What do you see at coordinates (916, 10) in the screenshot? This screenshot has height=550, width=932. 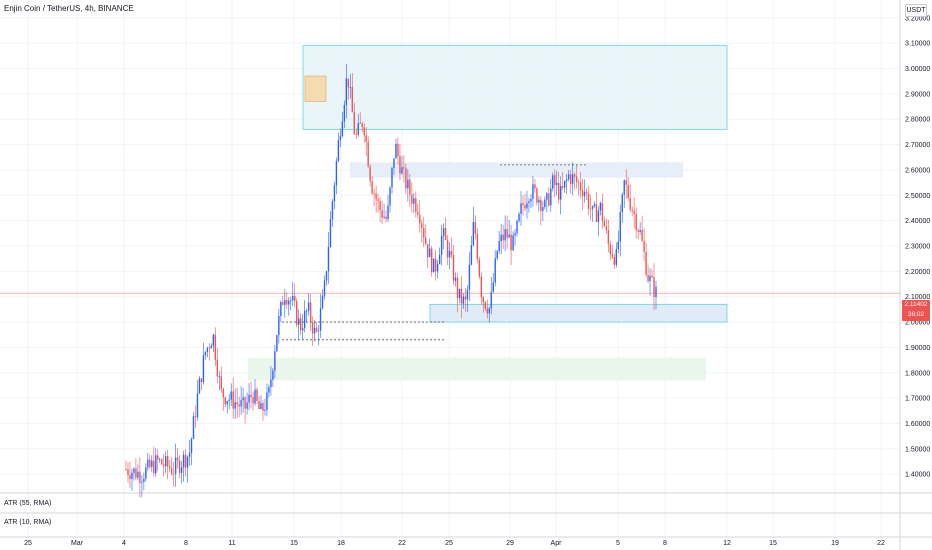 I see `currency-badge: USDT` at bounding box center [916, 10].